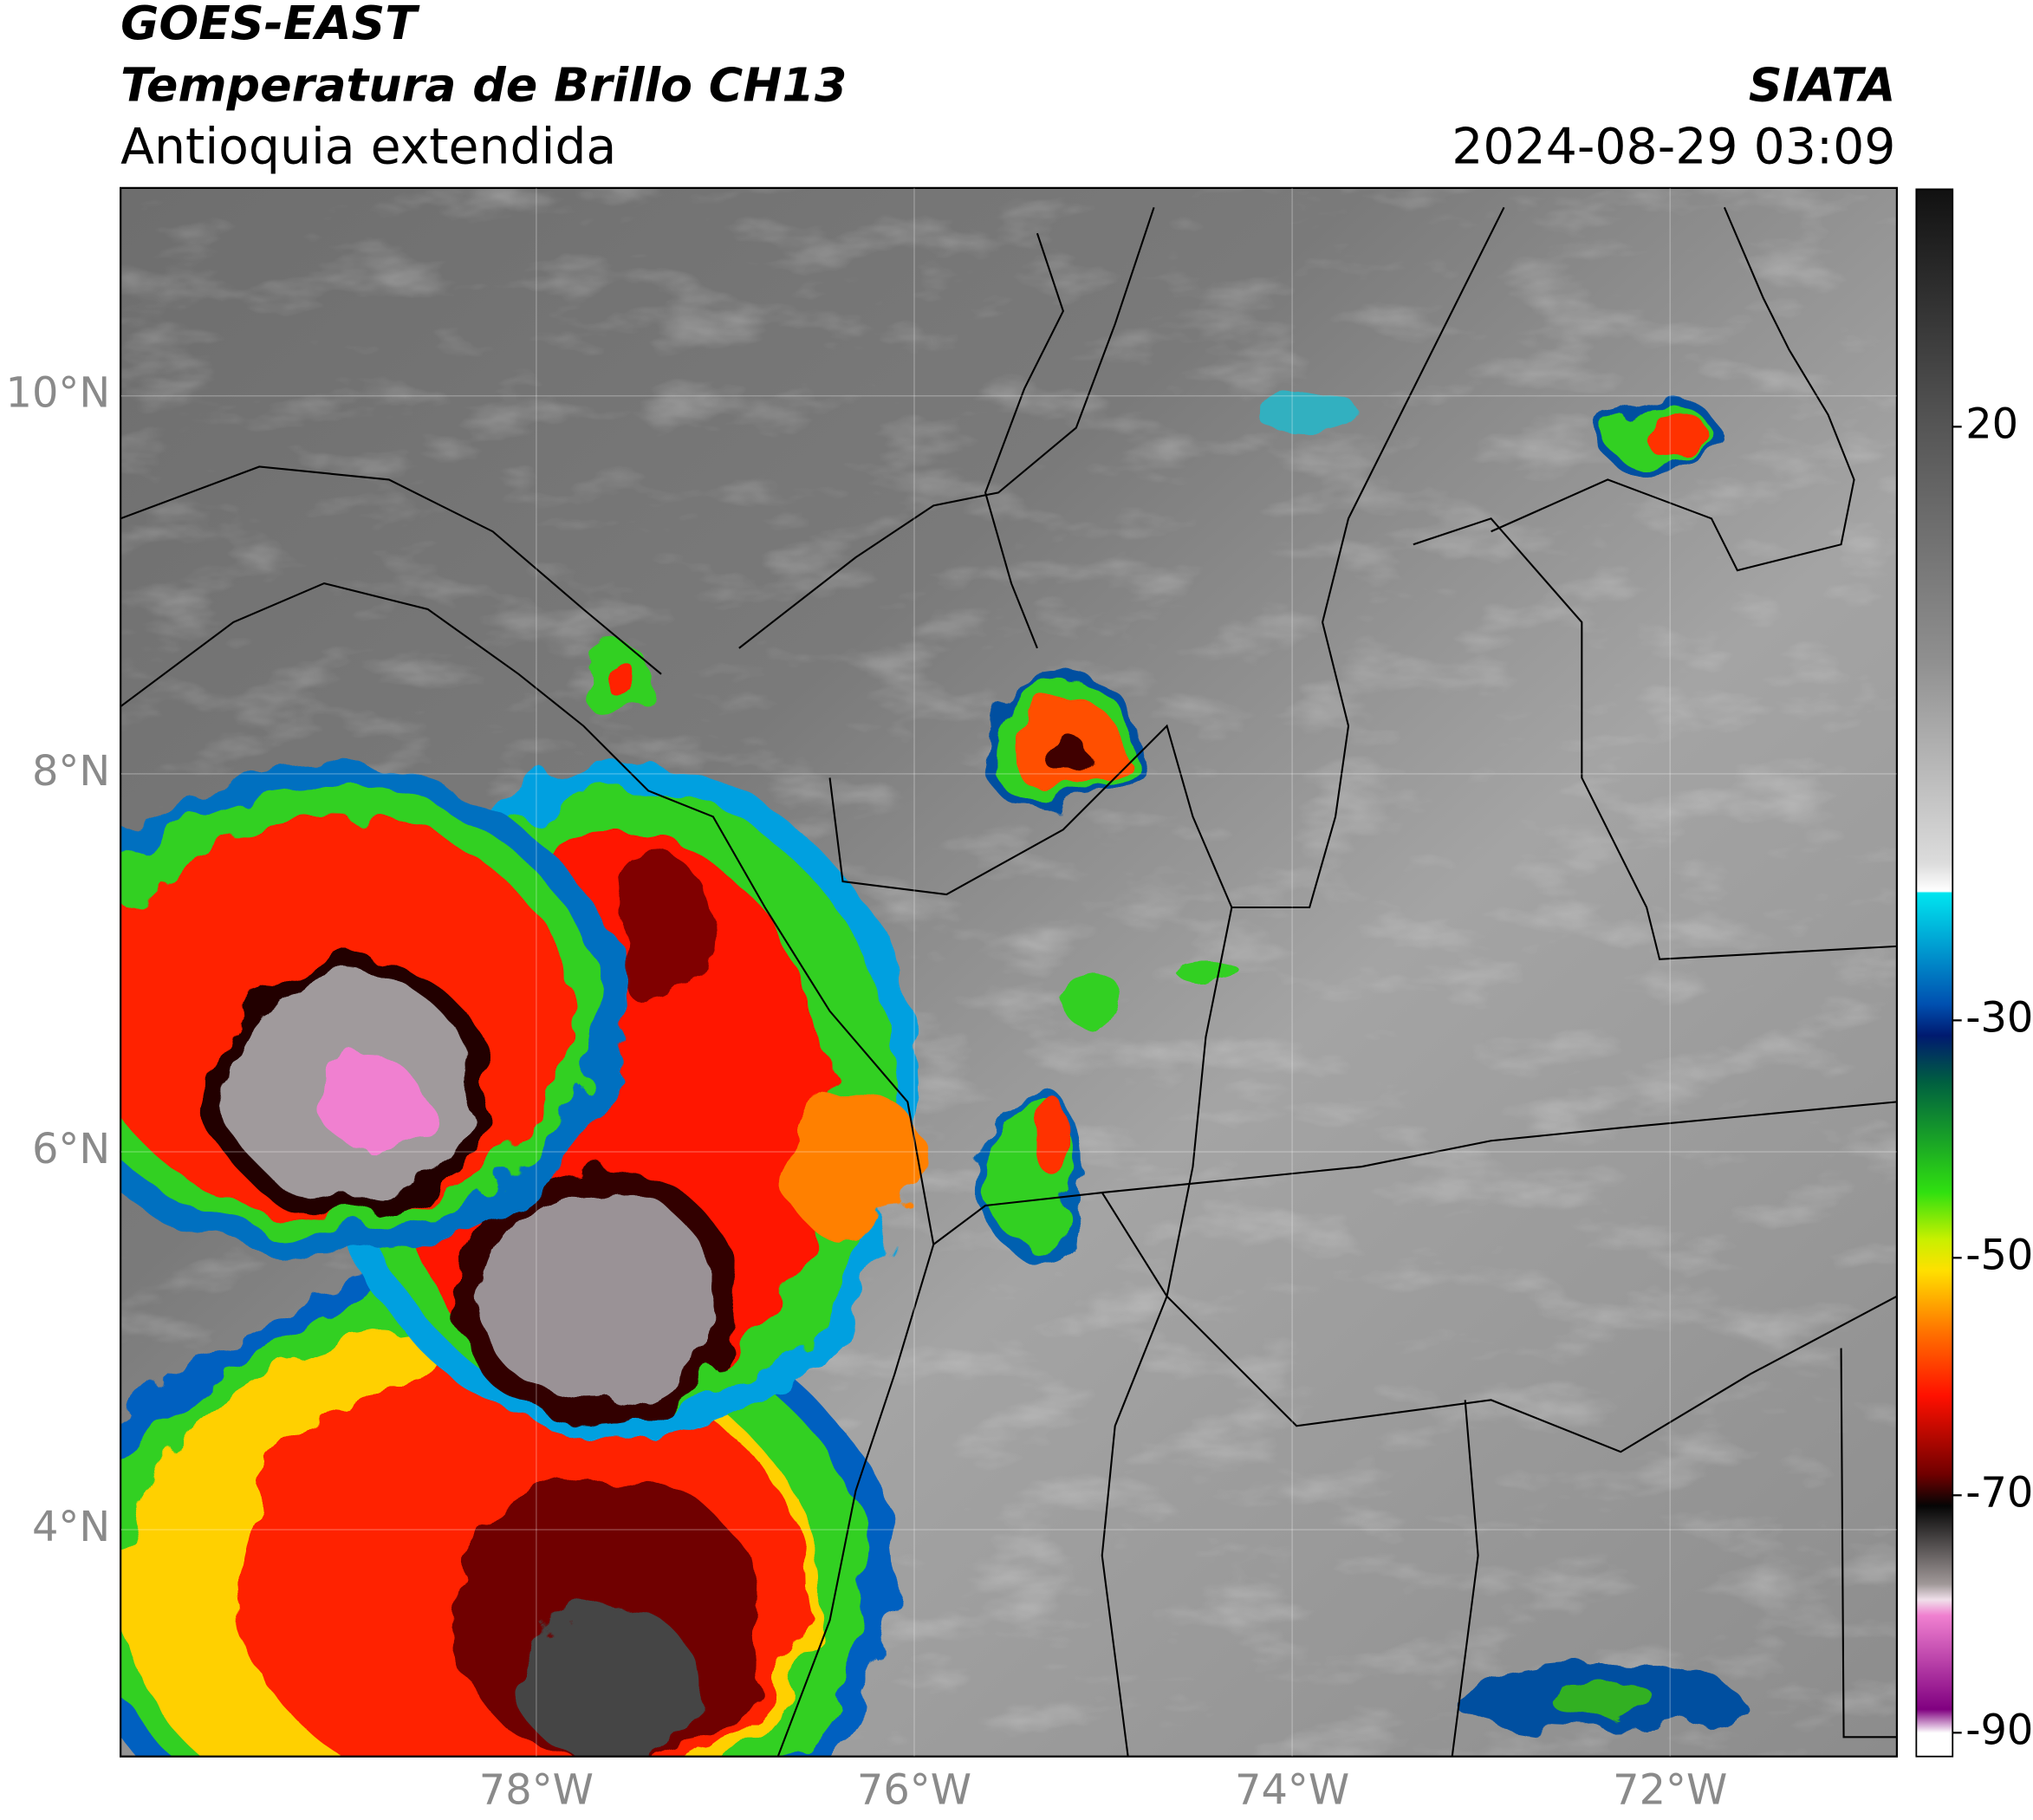 The width and height of the screenshot is (2033, 1820). I want to click on x-tick-label: 78°W, so click(536, 1791).